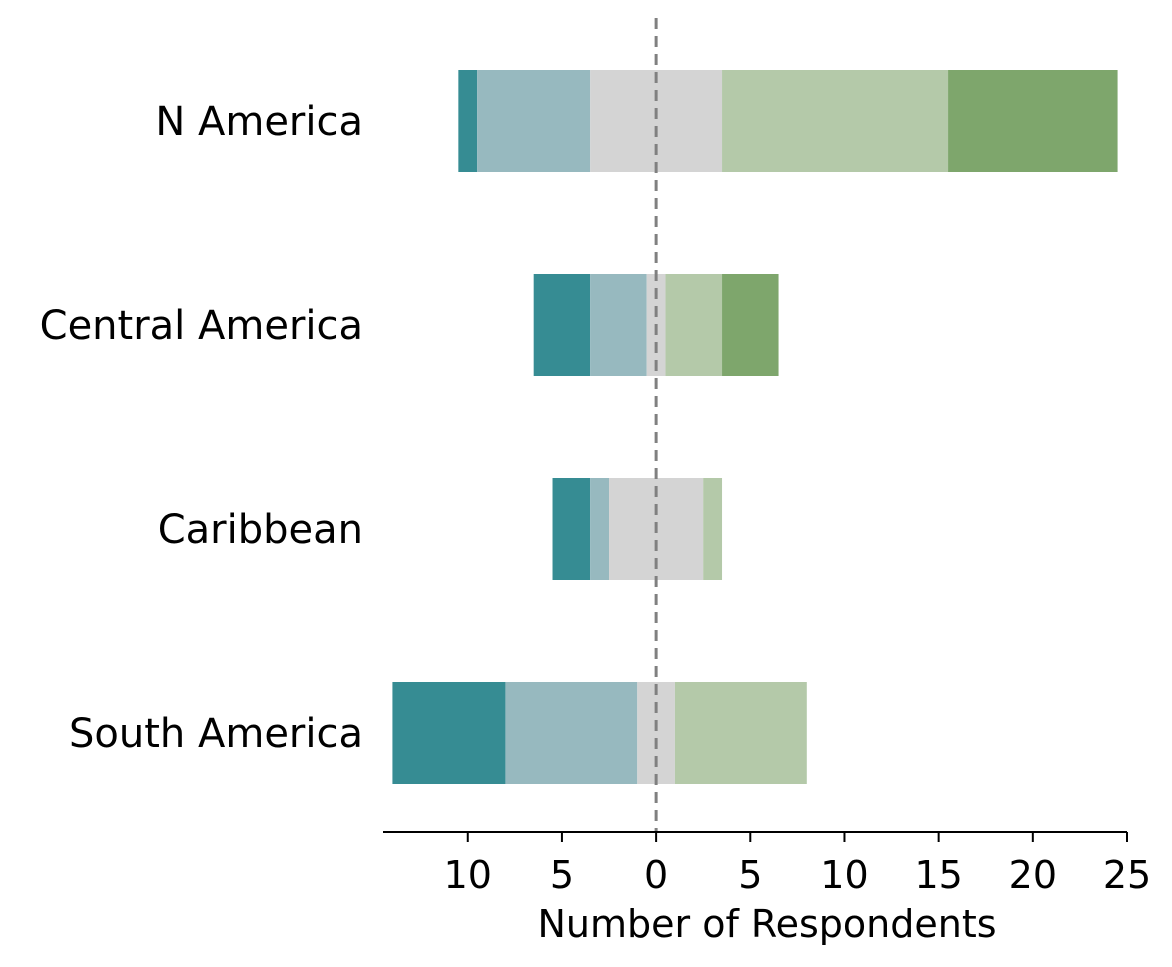  Describe the element at coordinates (797, 864) in the screenshot. I see `x-ticks: 10 5 0 5 10 15 20 25` at that location.